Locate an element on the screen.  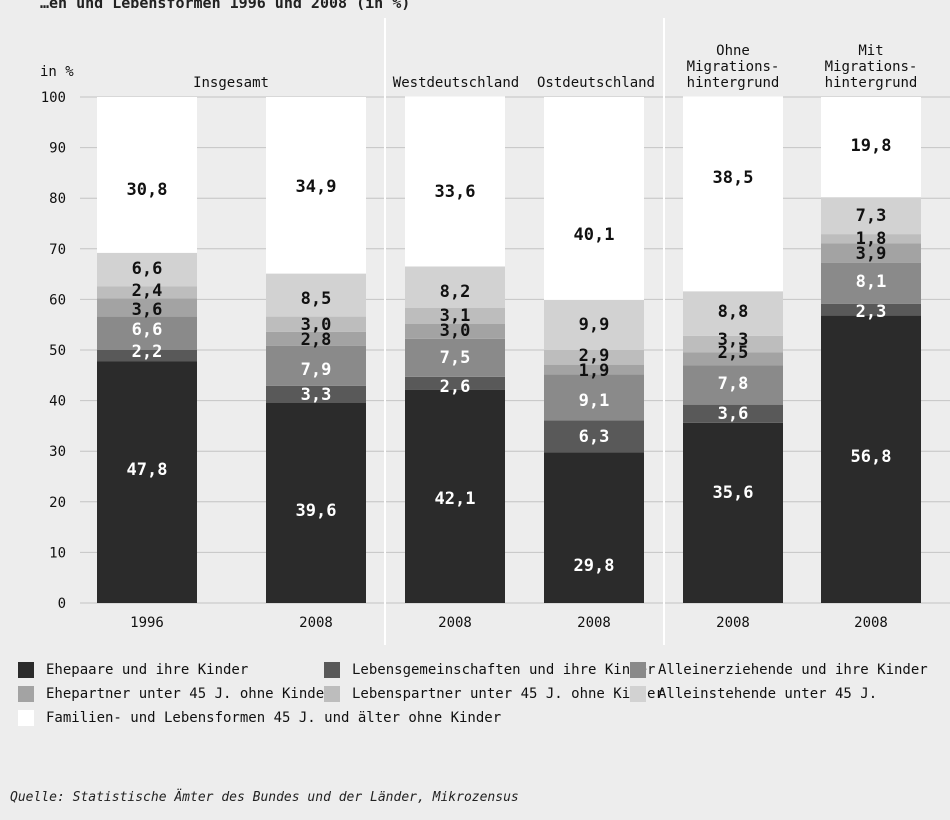
value-label: 9,1 is located at coordinates (594, 401).